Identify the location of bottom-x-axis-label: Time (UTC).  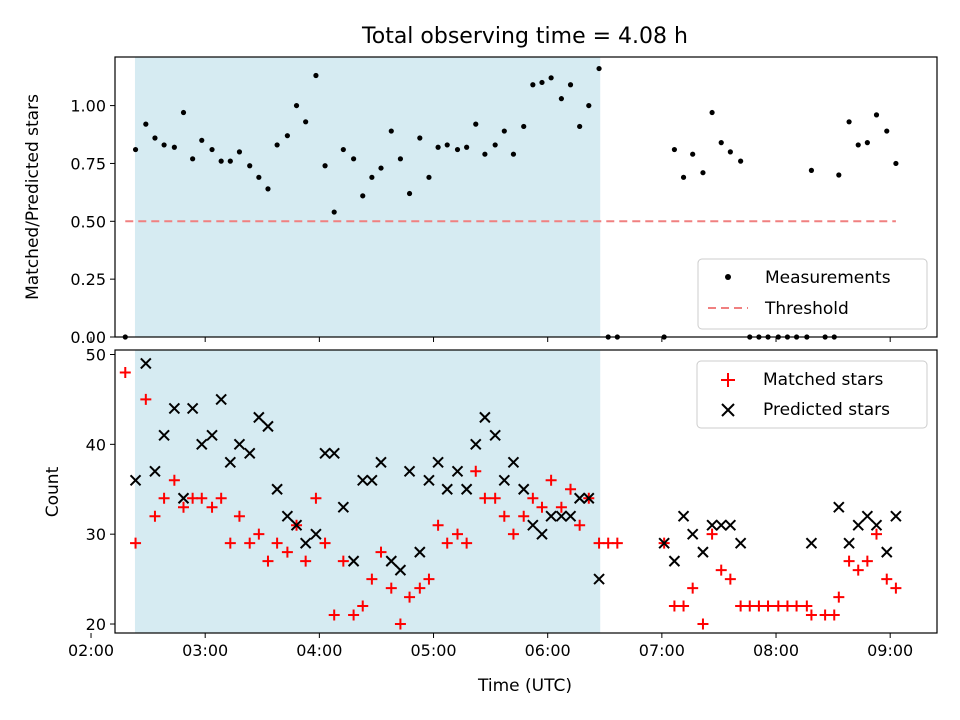
(524, 686).